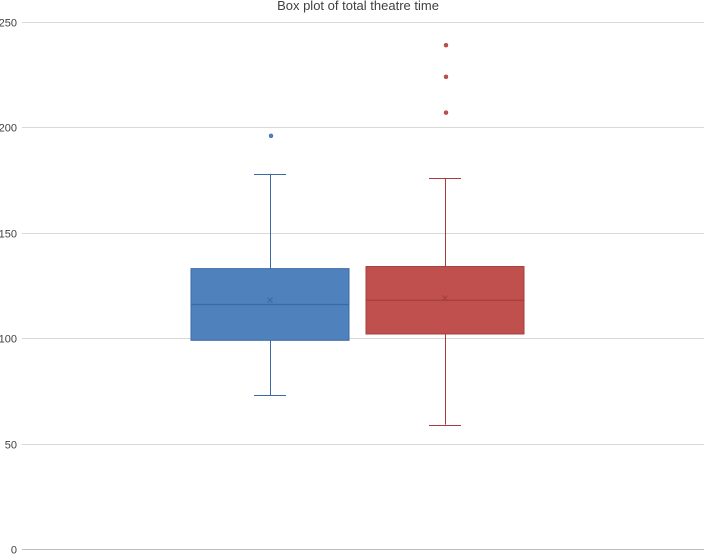 Image resolution: width=708 pixels, height=555 pixels. I want to click on y-tick-label: 250, so click(8, 24).